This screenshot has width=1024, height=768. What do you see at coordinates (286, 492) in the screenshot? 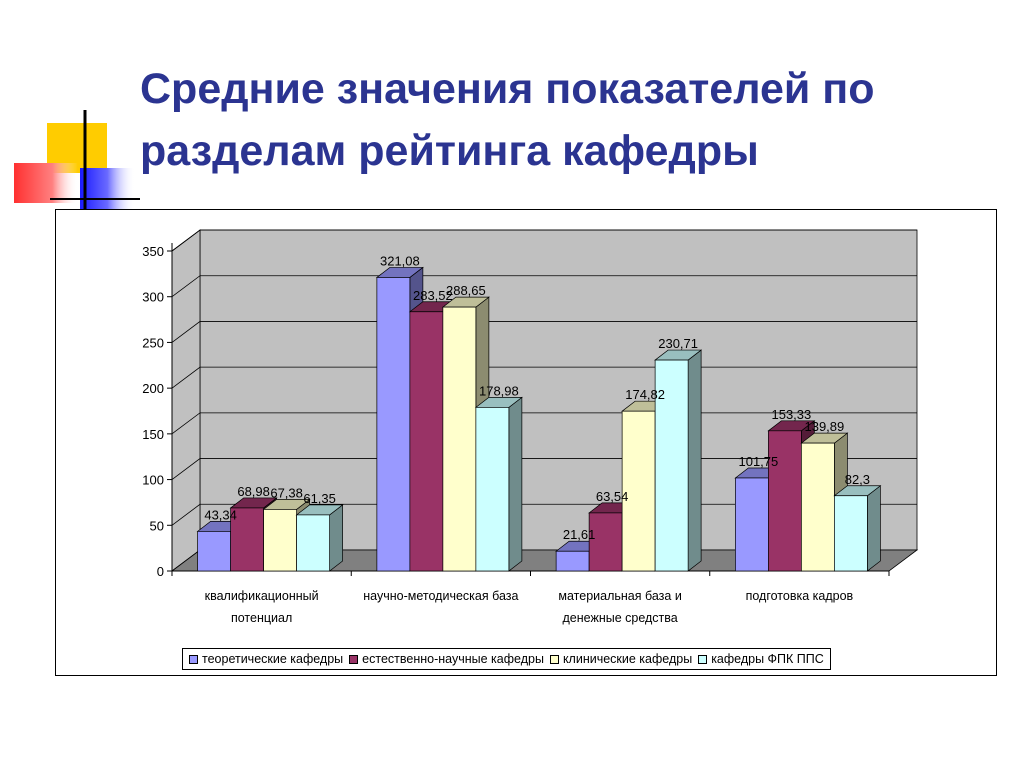
I see `data-label: 67,38` at bounding box center [286, 492].